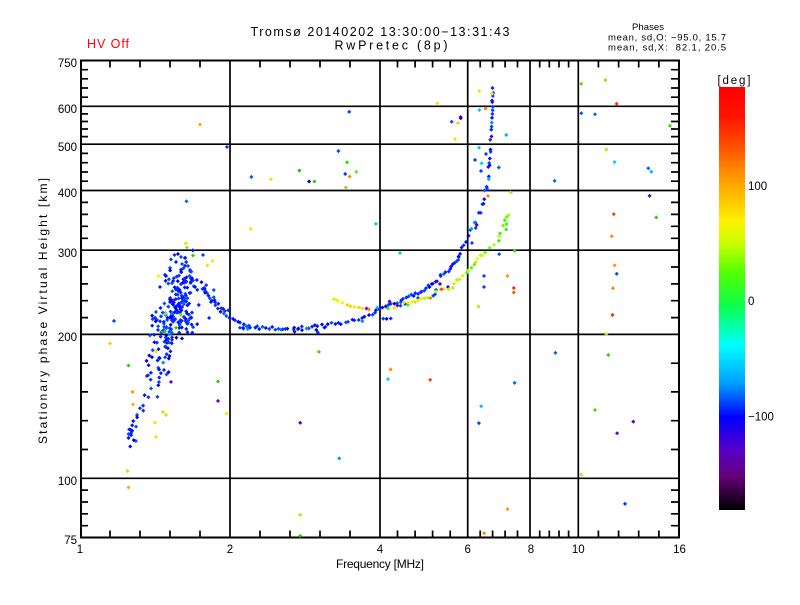 Image resolution: width=800 pixels, height=605 pixels. Describe the element at coordinates (43, 311) in the screenshot. I see `svg-text:Stationary phase Virtual Heigh: Stationary phase Virtual Height [km]` at that location.